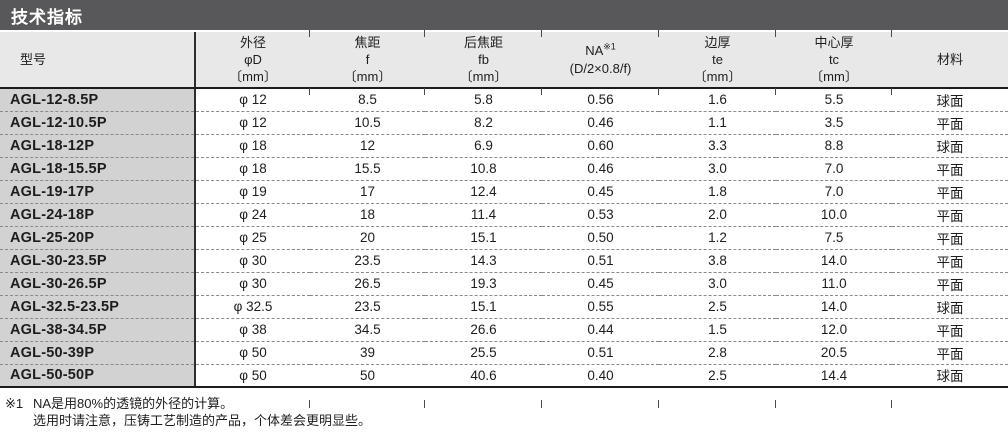  I want to click on cell-edge-thickness: 1.2, so click(717, 238).